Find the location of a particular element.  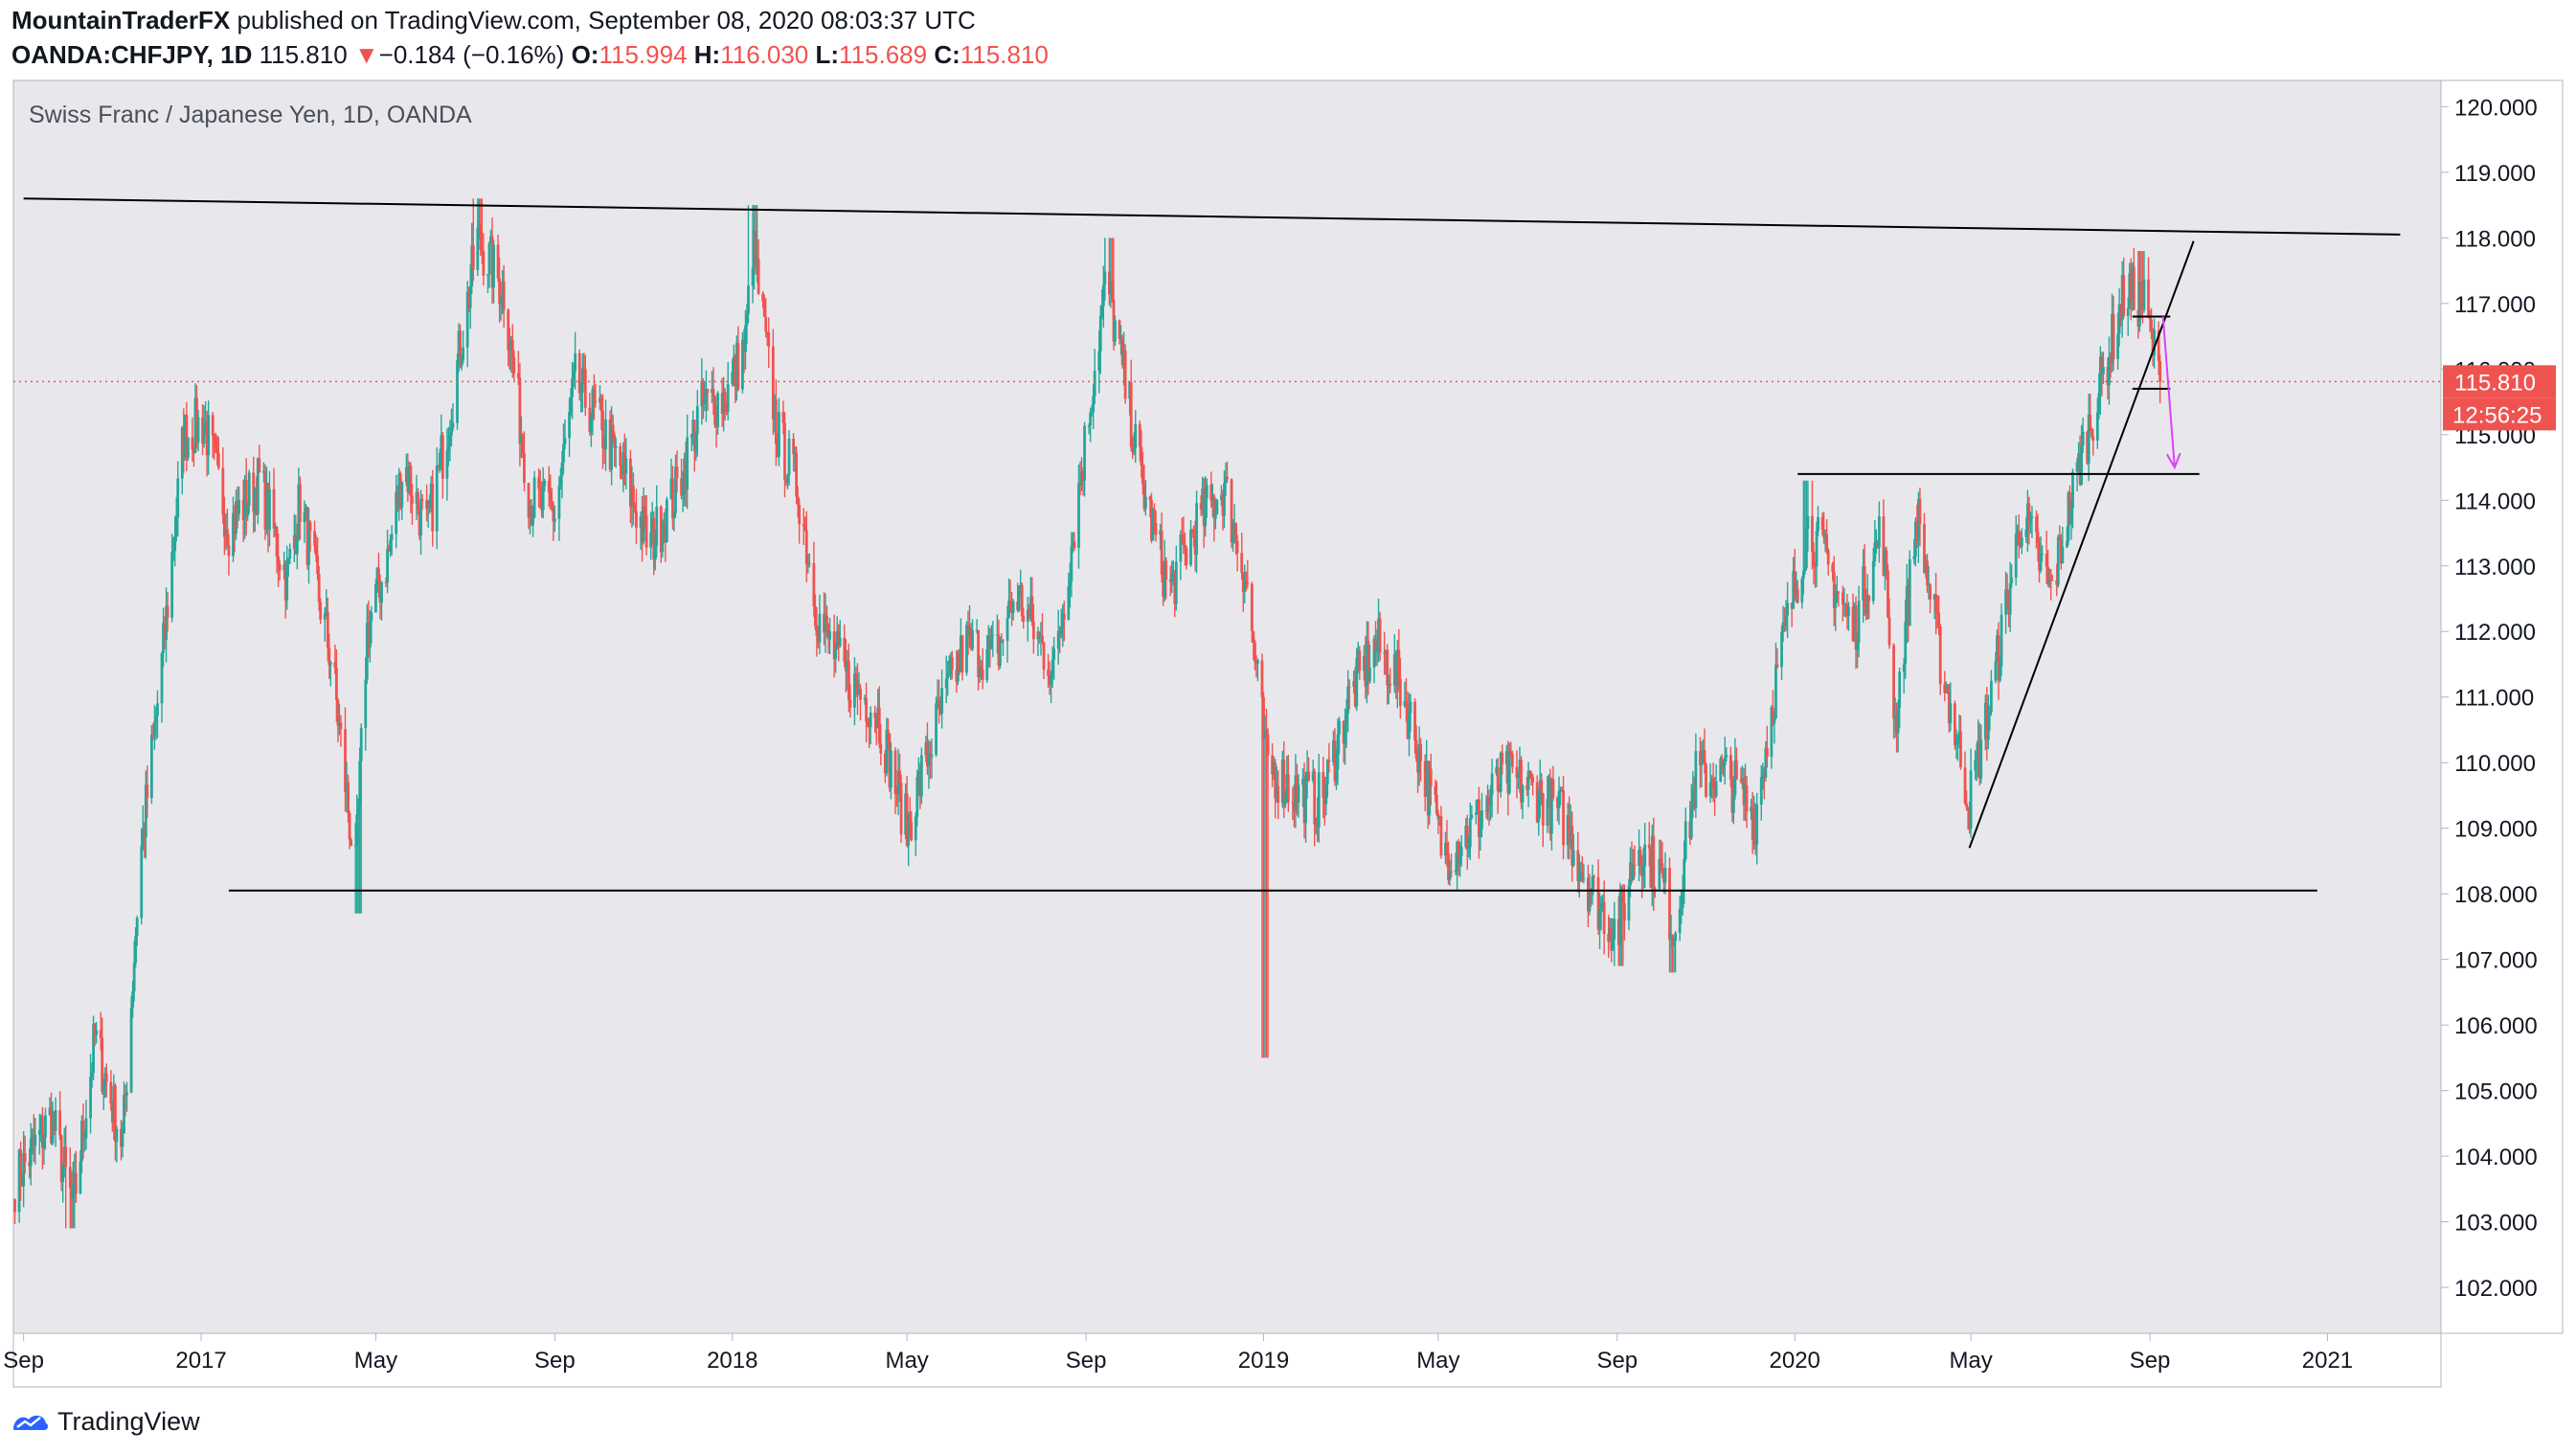

projection-arrow-line is located at coordinates (2168, 392).